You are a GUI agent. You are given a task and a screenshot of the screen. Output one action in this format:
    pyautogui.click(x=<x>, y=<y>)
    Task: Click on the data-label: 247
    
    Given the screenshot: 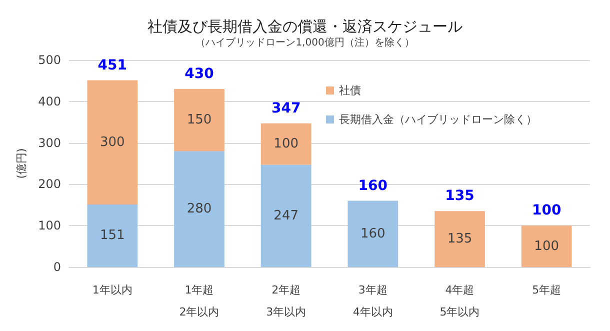 What is the action you would take?
    pyautogui.click(x=286, y=216)
    